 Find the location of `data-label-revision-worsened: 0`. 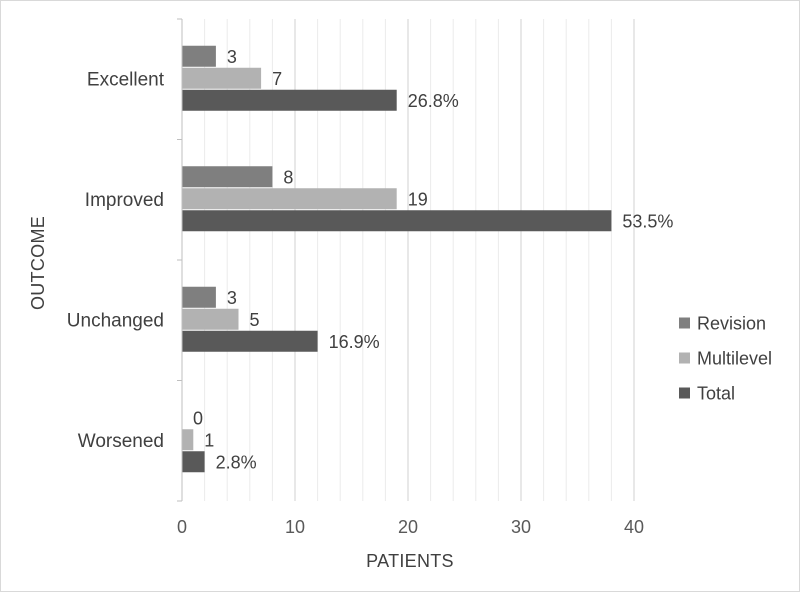

data-label-revision-worsened: 0 is located at coordinates (198, 418).